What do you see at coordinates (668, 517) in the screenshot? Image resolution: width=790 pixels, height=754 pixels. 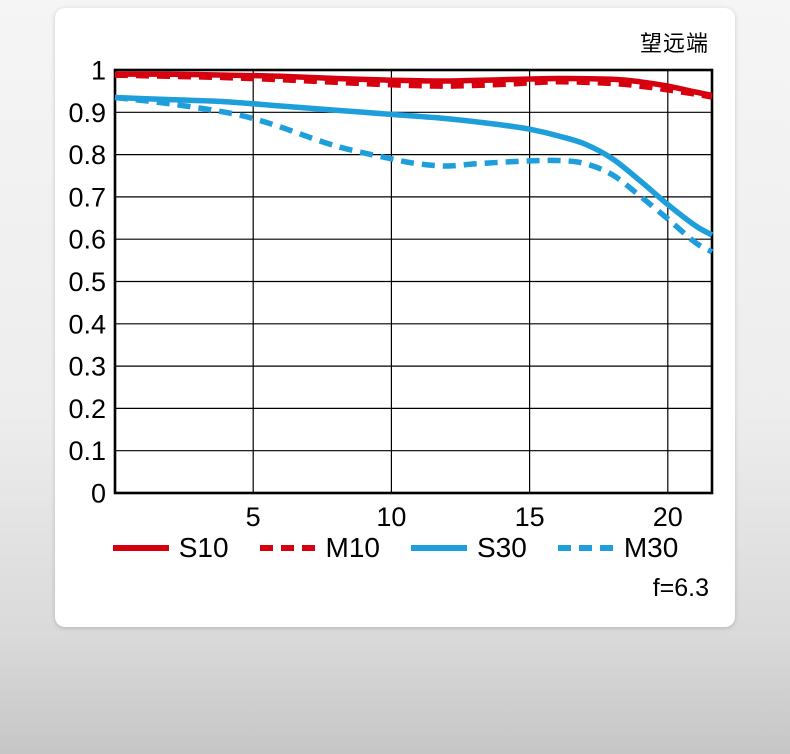 I see `x-tick-label: 20` at bounding box center [668, 517].